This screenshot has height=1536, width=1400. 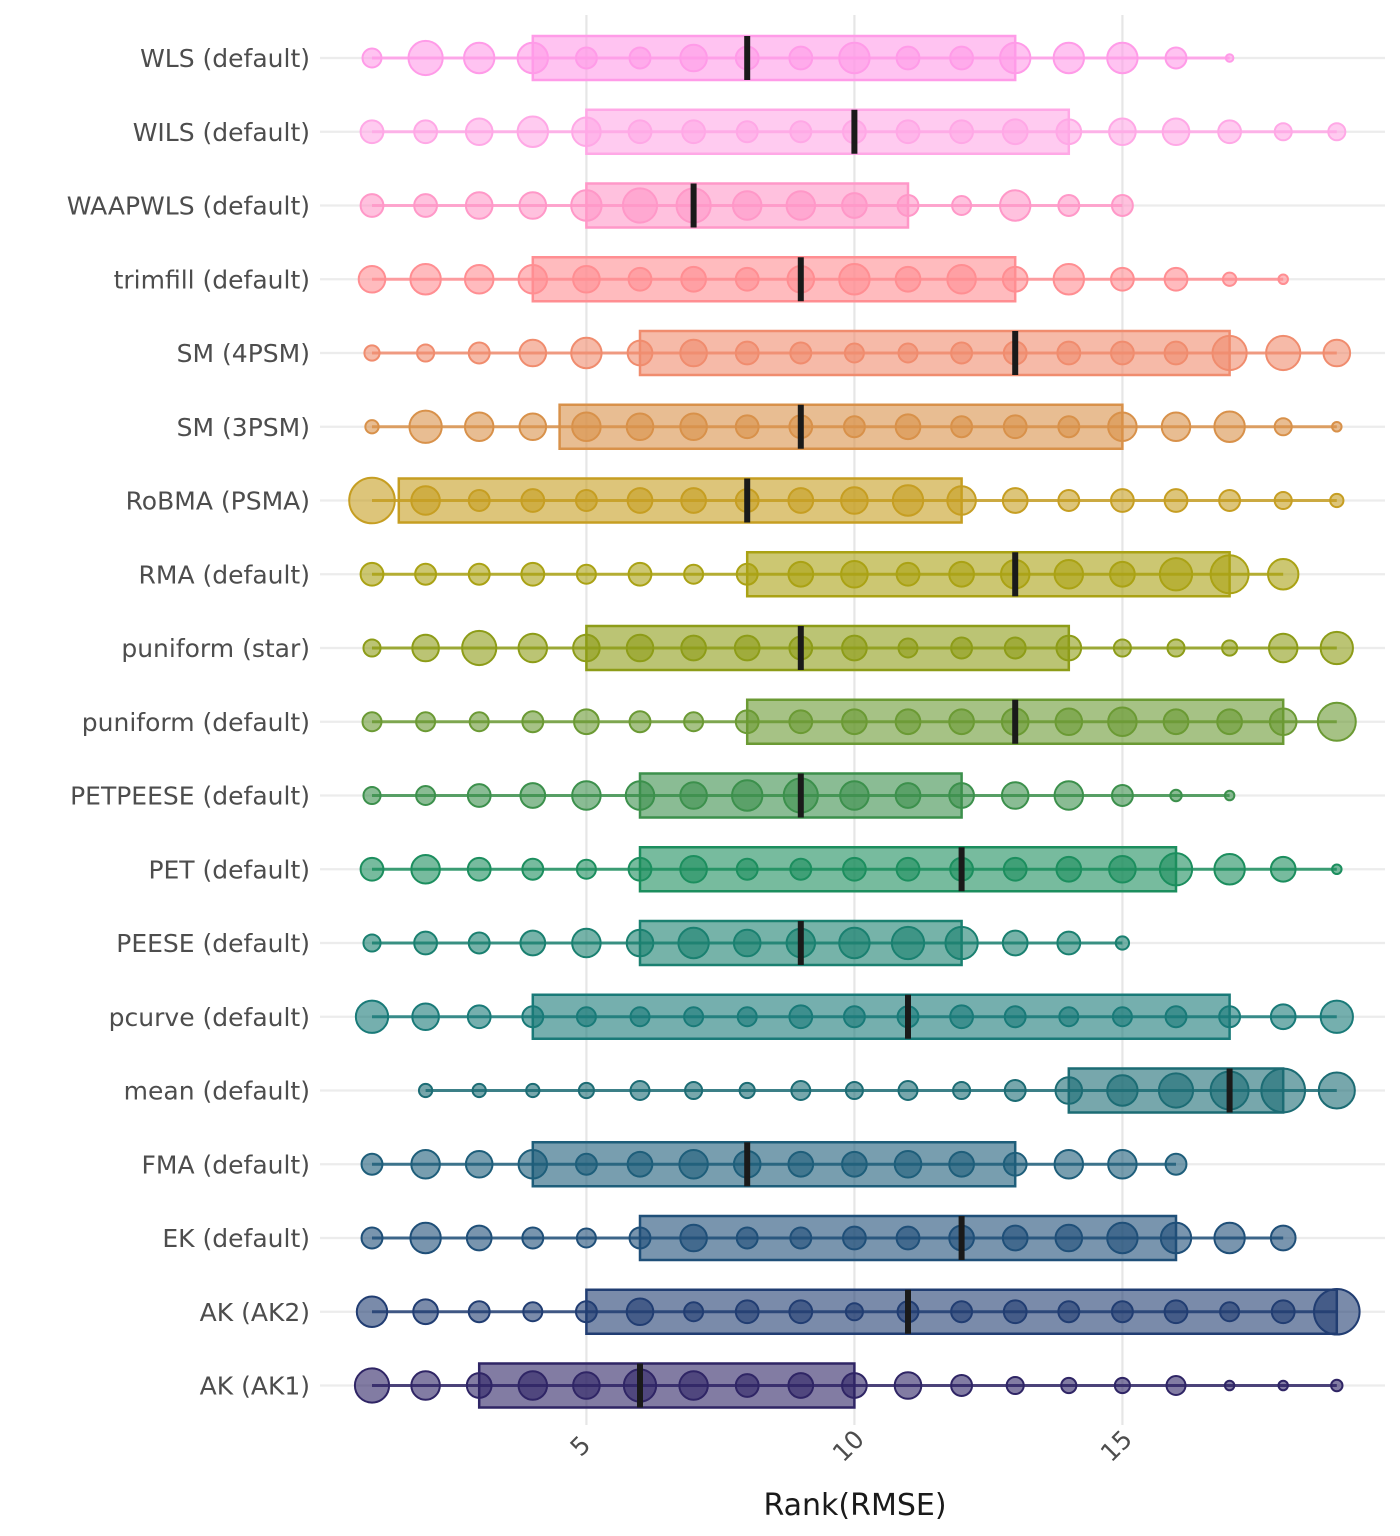 I want to click on y-tick-label: AK (AK1), so click(x=255, y=1386).